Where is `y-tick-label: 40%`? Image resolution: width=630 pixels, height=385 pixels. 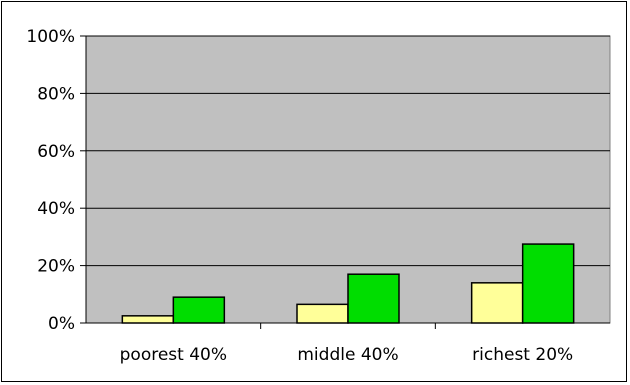
y-tick-label: 40% is located at coordinates (56, 209).